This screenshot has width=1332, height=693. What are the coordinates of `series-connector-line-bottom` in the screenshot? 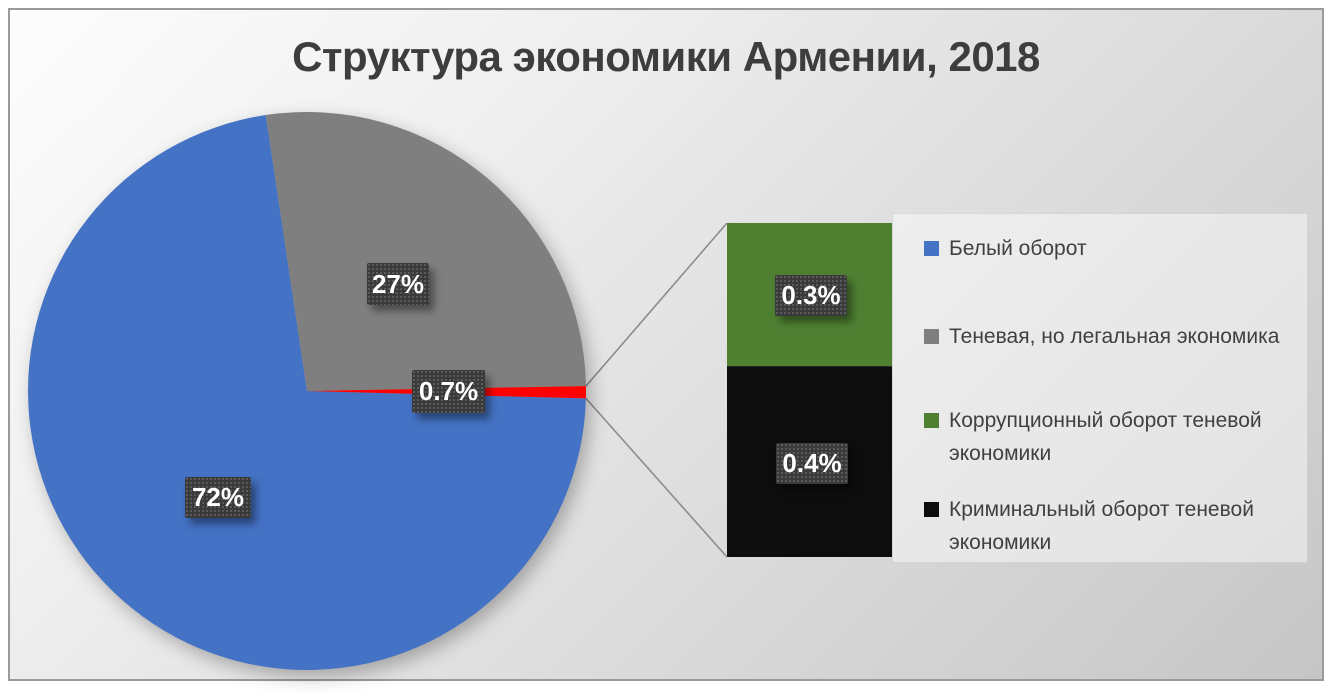 It's located at (656, 477).